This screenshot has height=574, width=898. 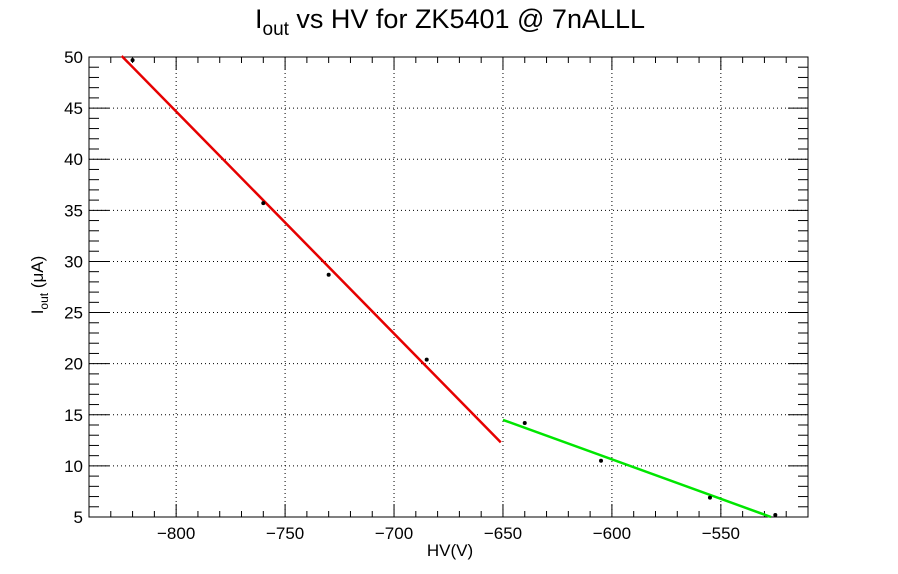 What do you see at coordinates (612, 533) in the screenshot?
I see `x-tick-label: −600` at bounding box center [612, 533].